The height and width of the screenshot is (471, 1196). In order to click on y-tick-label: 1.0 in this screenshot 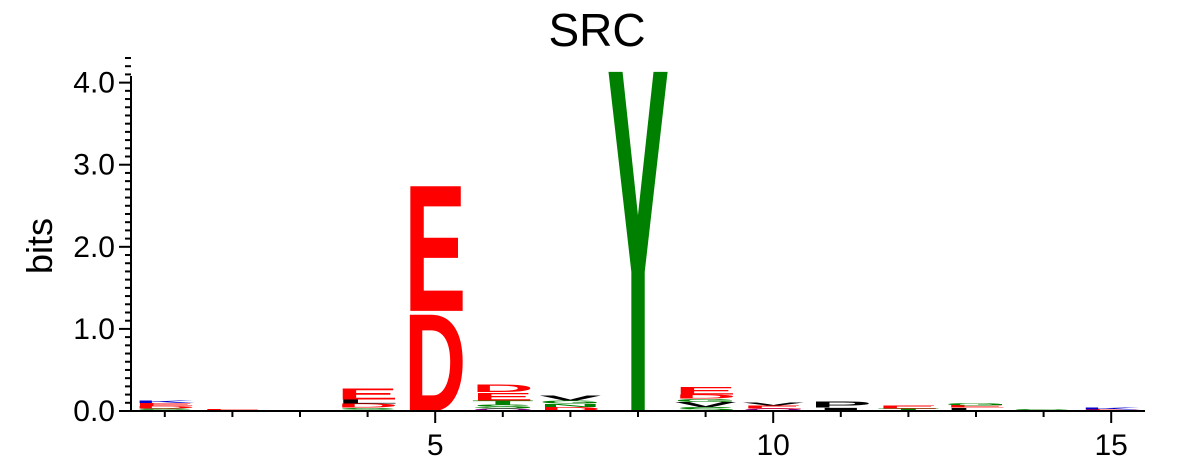, I will do `click(94, 329)`.